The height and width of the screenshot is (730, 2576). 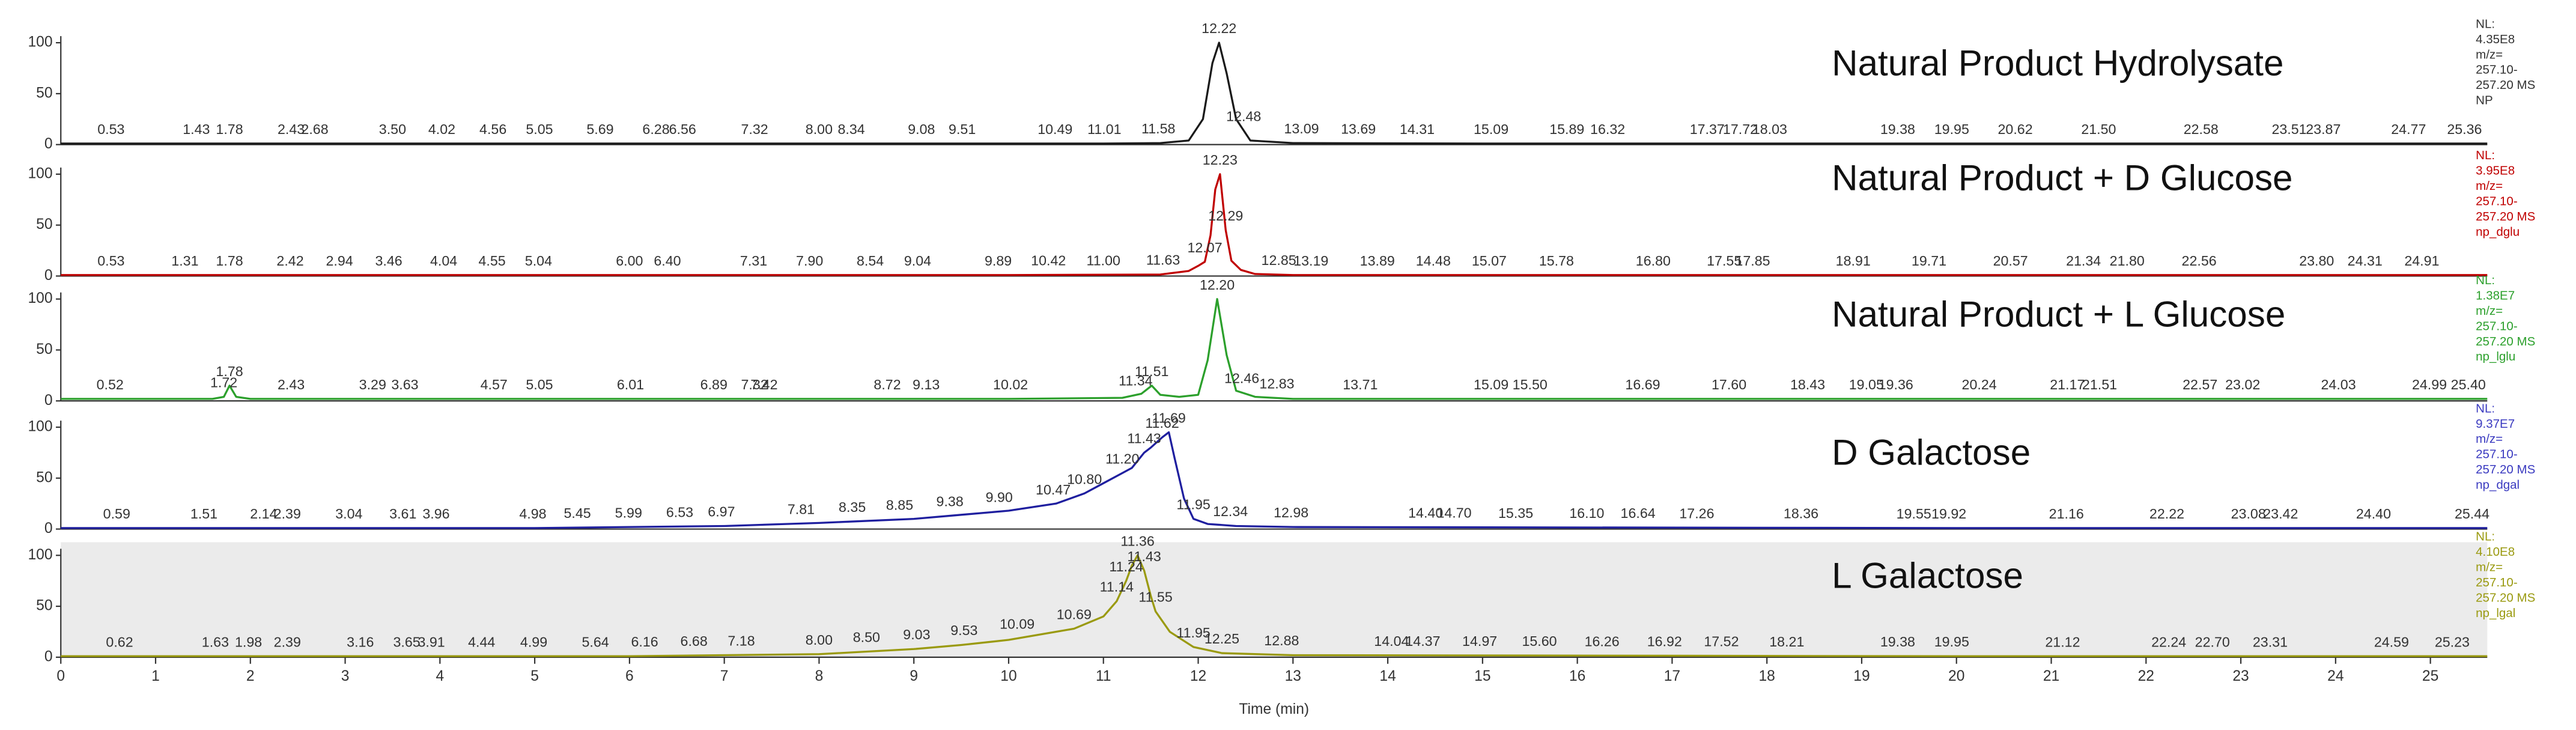 I want to click on peak-label: 21.51, so click(x=2099, y=384).